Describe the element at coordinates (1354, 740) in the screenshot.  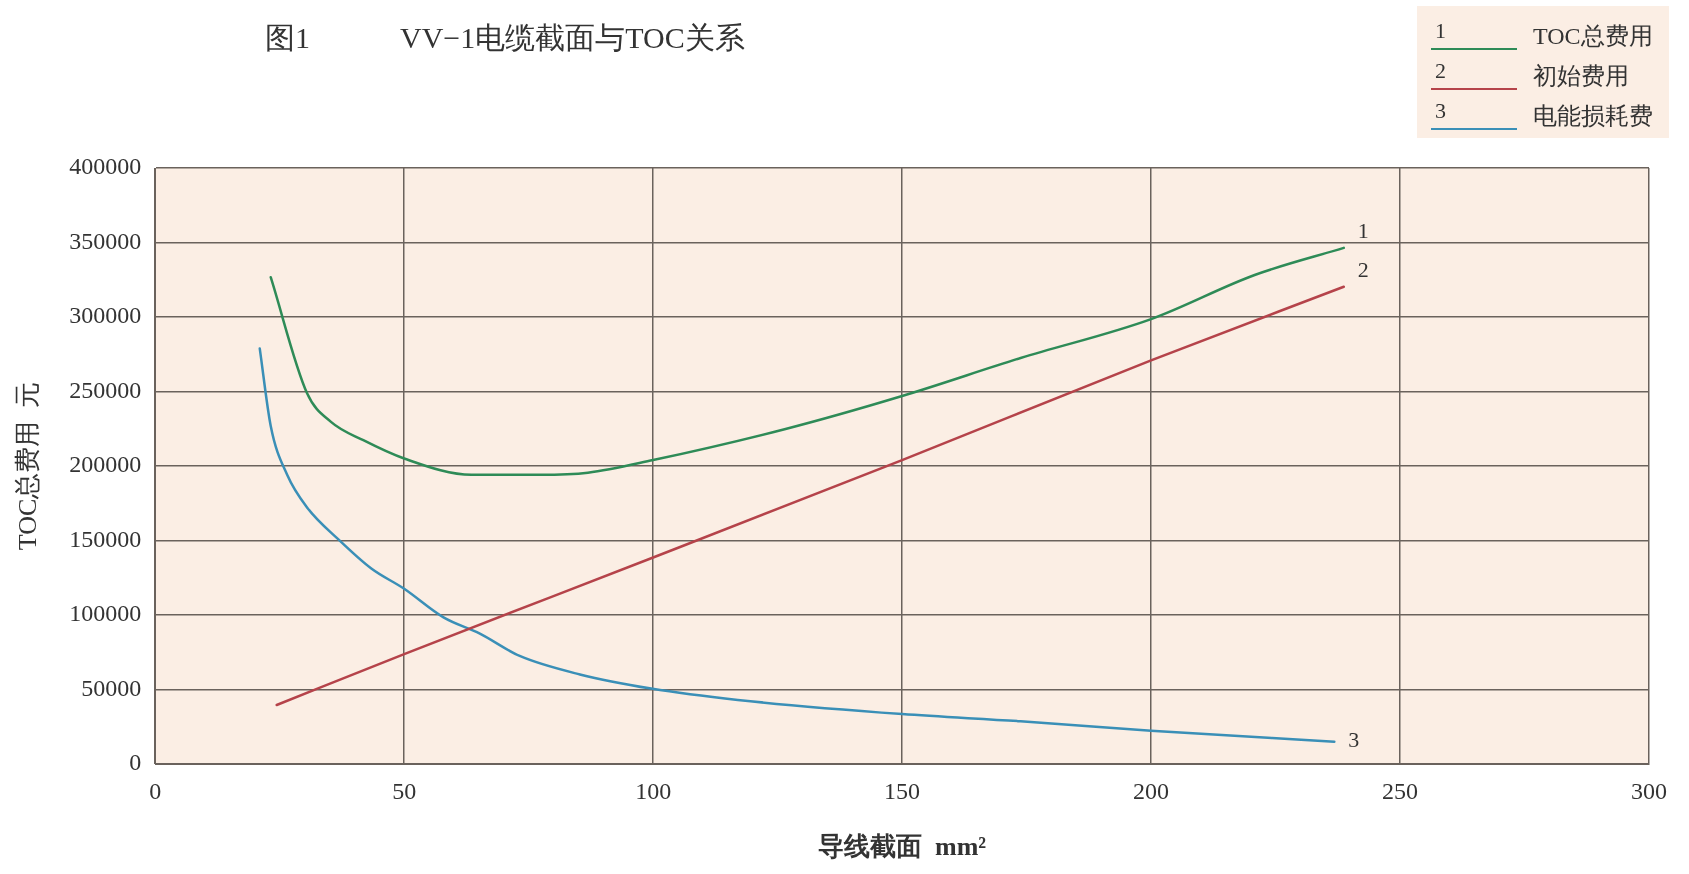
I see `annotation: 3` at that location.